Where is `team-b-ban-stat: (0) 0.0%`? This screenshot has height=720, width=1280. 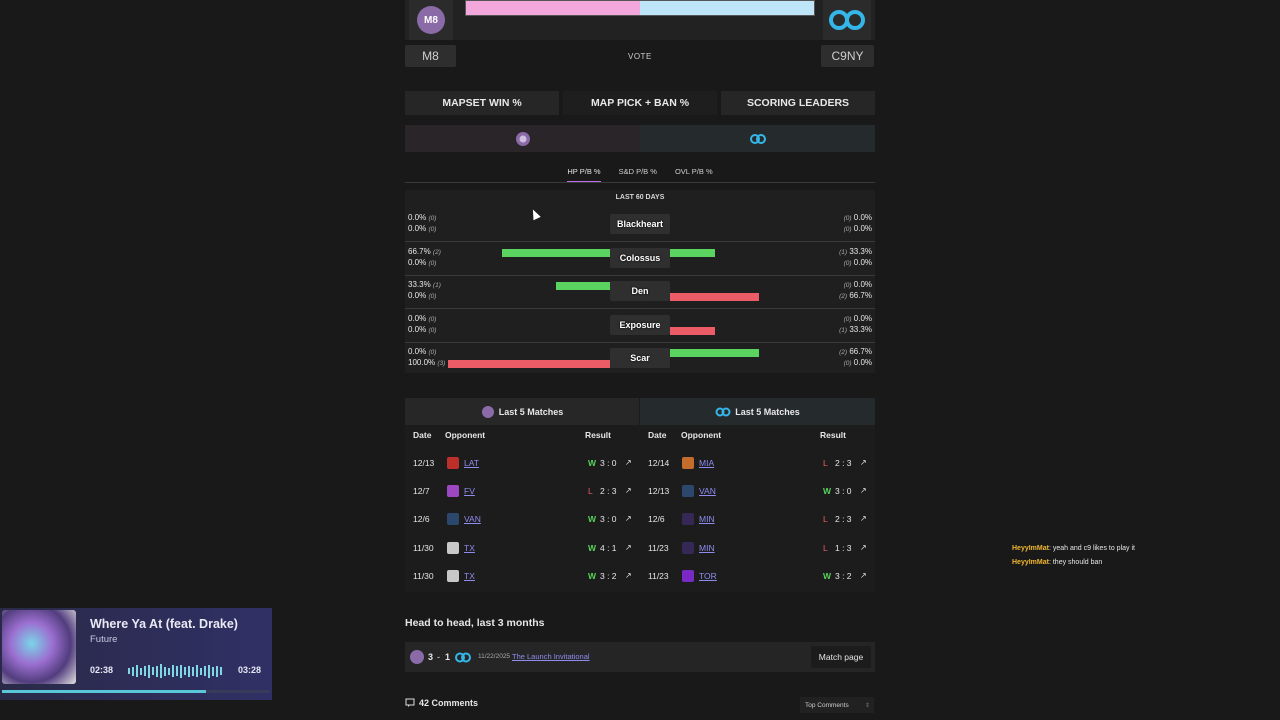 team-b-ban-stat: (0) 0.0% is located at coordinates (858, 228).